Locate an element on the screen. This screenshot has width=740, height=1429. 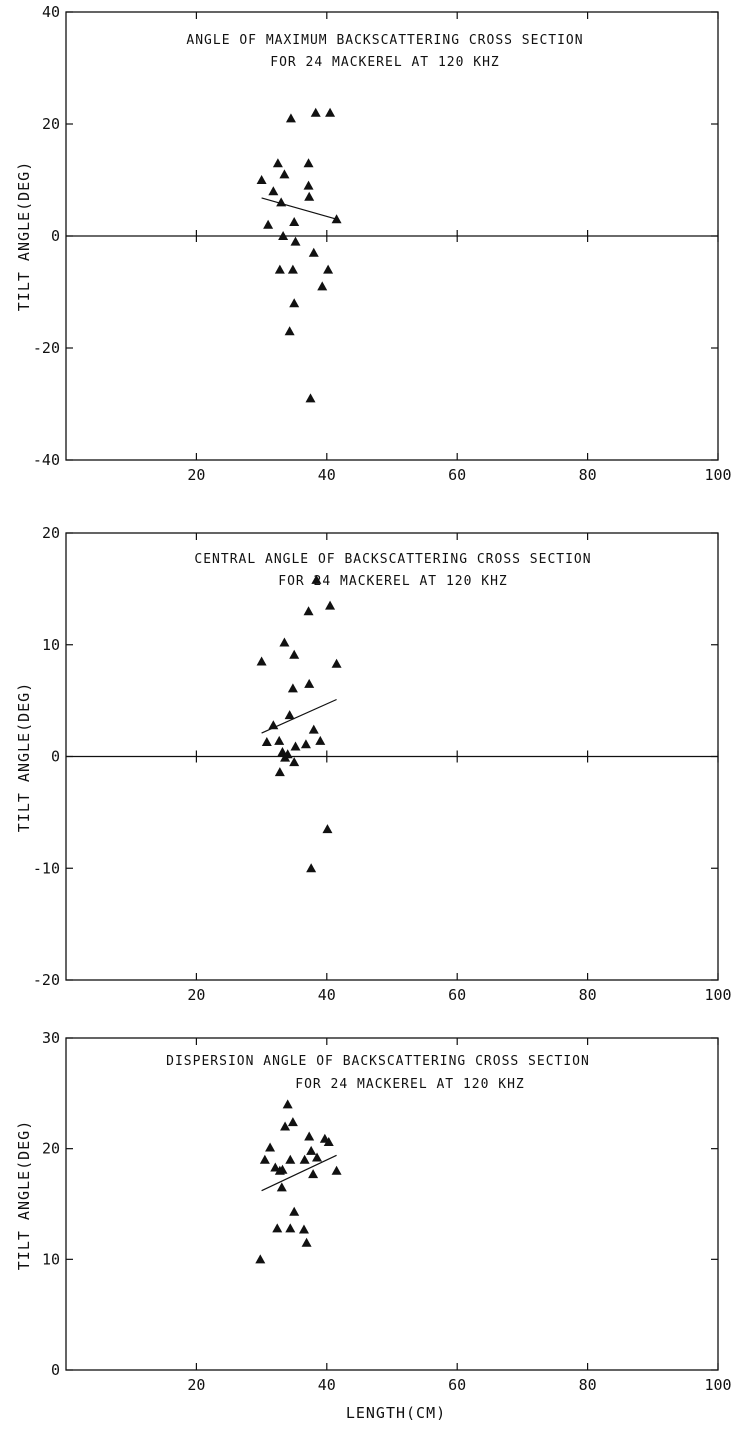
y-tick-label: -10 is located at coordinates (46, 868).